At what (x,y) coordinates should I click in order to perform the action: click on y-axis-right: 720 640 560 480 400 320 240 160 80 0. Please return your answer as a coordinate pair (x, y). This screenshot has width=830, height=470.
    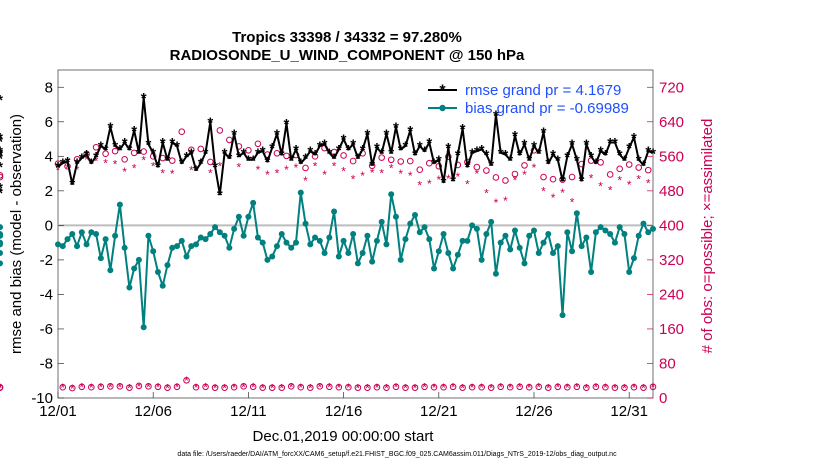
    Looking at the image, I should click on (665, 243).